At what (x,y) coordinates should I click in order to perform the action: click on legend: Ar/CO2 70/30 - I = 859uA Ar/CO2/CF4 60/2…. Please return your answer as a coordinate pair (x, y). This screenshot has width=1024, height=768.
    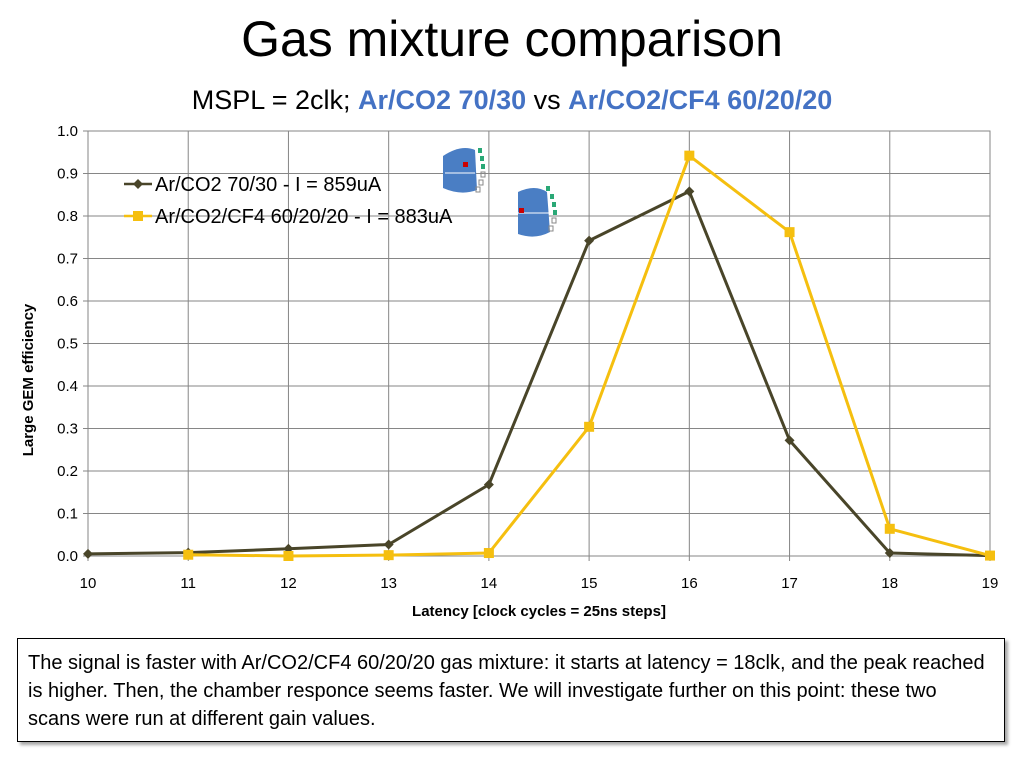
    Looking at the image, I should click on (288, 201).